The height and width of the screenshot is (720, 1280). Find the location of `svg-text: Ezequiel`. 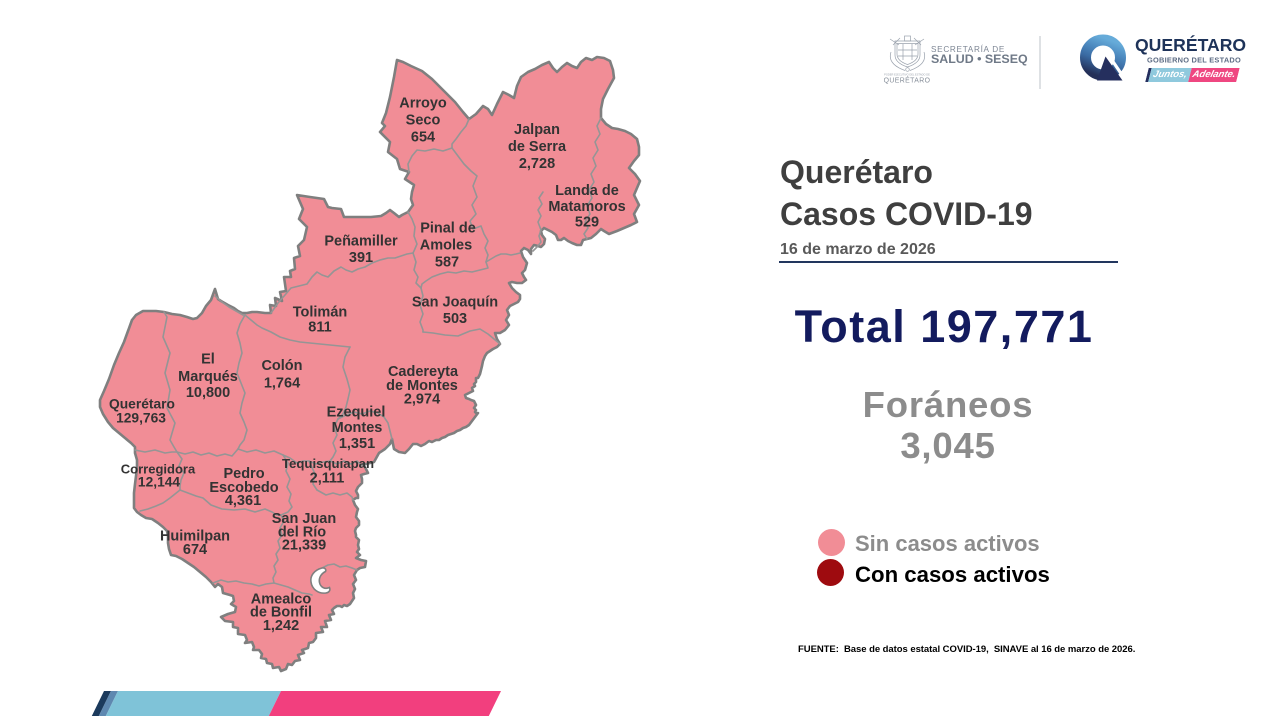

svg-text: Ezequiel is located at coordinates (356, 413).